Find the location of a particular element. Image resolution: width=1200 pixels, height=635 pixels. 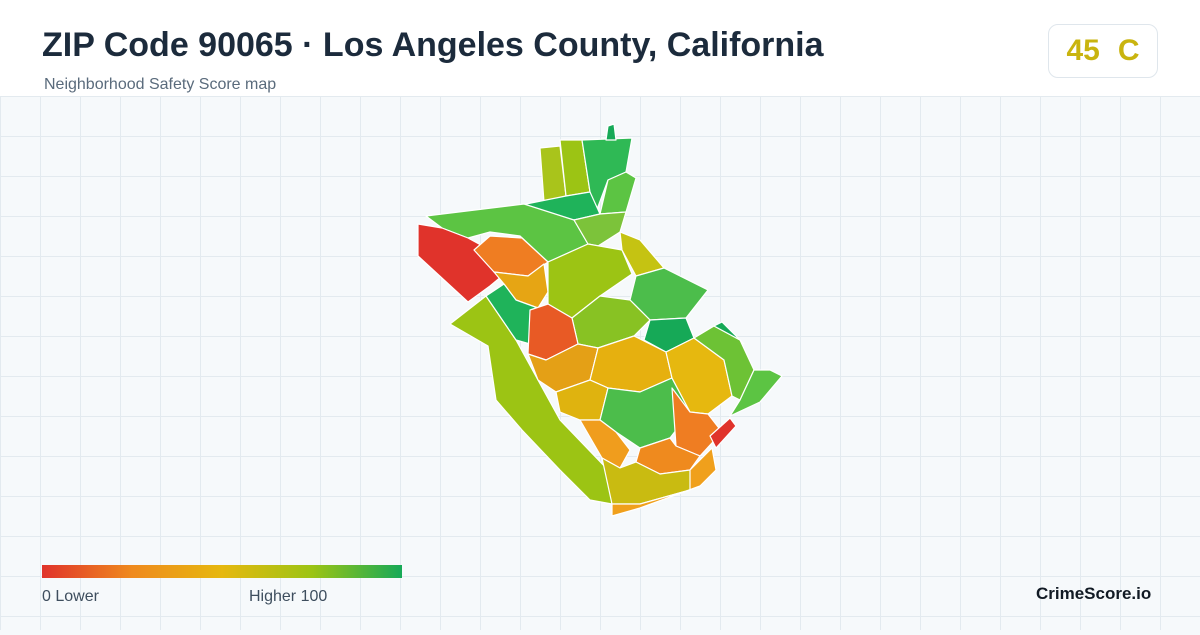

safety-score-grade: C is located at coordinates (1128, 50).